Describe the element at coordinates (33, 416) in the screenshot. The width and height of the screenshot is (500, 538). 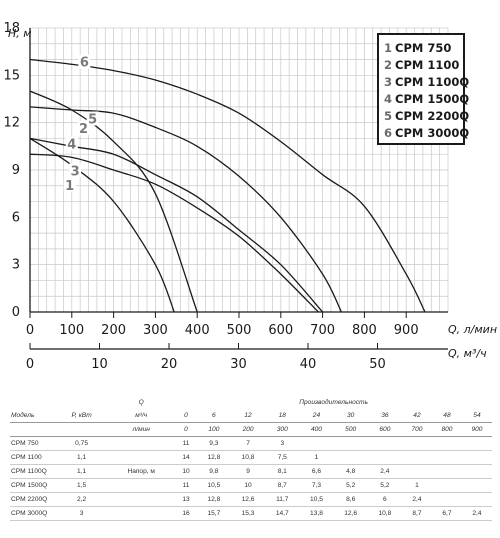
I see `table-header-model: Модель` at that location.